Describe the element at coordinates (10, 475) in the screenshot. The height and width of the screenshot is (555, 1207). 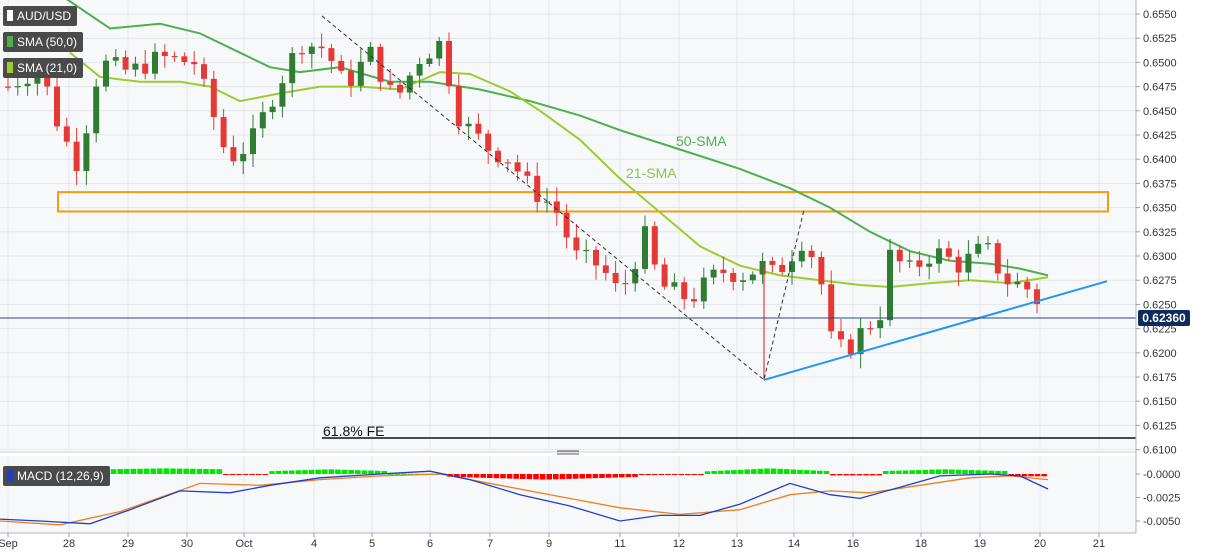
I see `macd-swatch` at that location.